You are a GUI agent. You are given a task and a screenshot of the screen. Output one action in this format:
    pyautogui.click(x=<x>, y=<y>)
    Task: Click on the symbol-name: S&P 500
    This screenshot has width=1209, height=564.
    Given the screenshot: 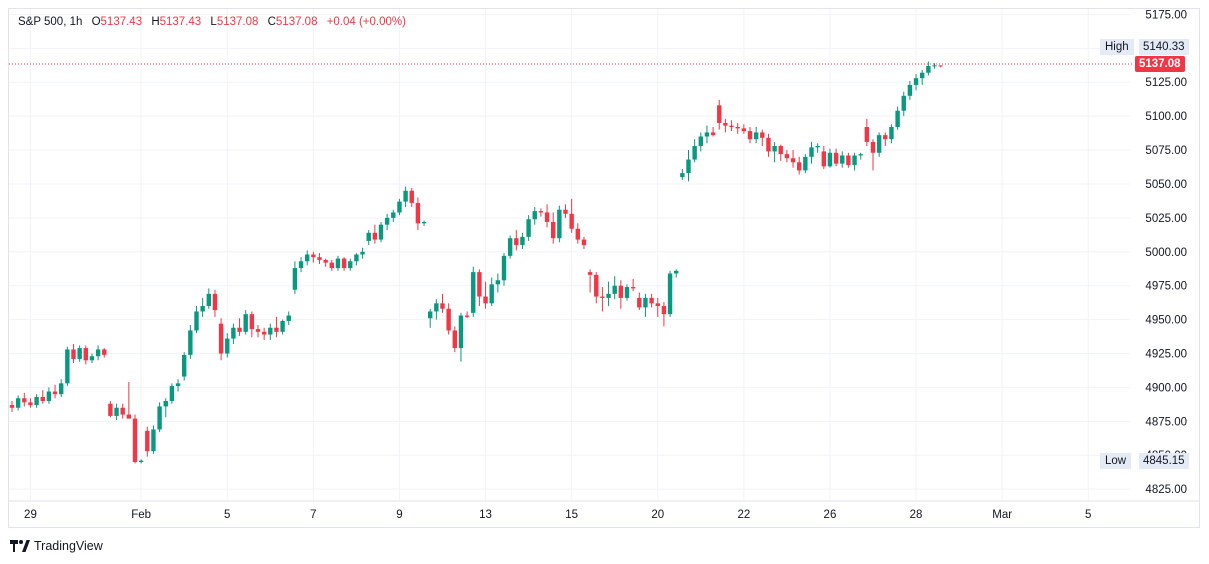 What is the action you would take?
    pyautogui.click(x=41, y=22)
    